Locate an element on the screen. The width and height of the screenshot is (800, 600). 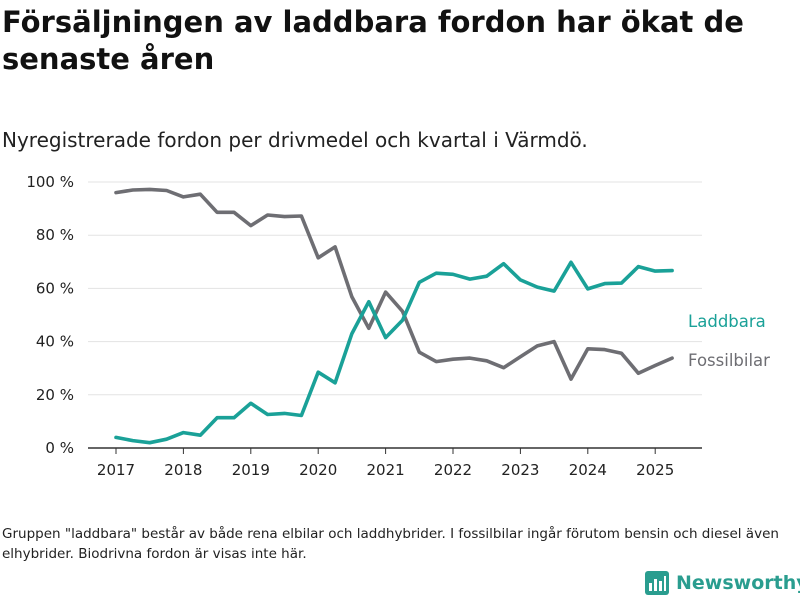
legend-labels: Laddbara Fossilbilar is located at coordinates (729, 341).